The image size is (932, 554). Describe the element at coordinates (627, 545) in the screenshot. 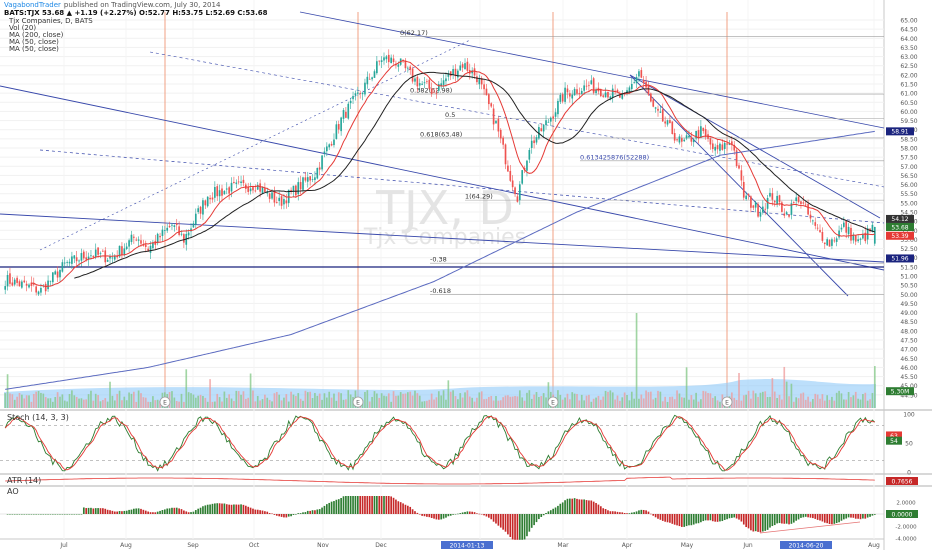

I see `time-tick-label: Apr` at that location.